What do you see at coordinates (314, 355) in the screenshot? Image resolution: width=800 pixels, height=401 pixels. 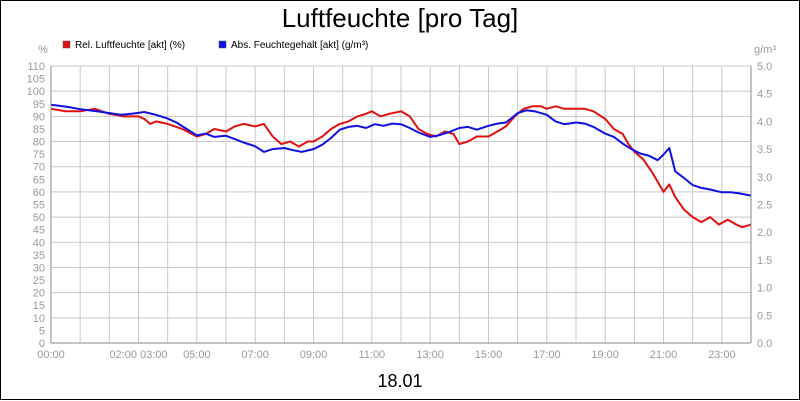 I see `x-tick-label: 09:00` at bounding box center [314, 355].